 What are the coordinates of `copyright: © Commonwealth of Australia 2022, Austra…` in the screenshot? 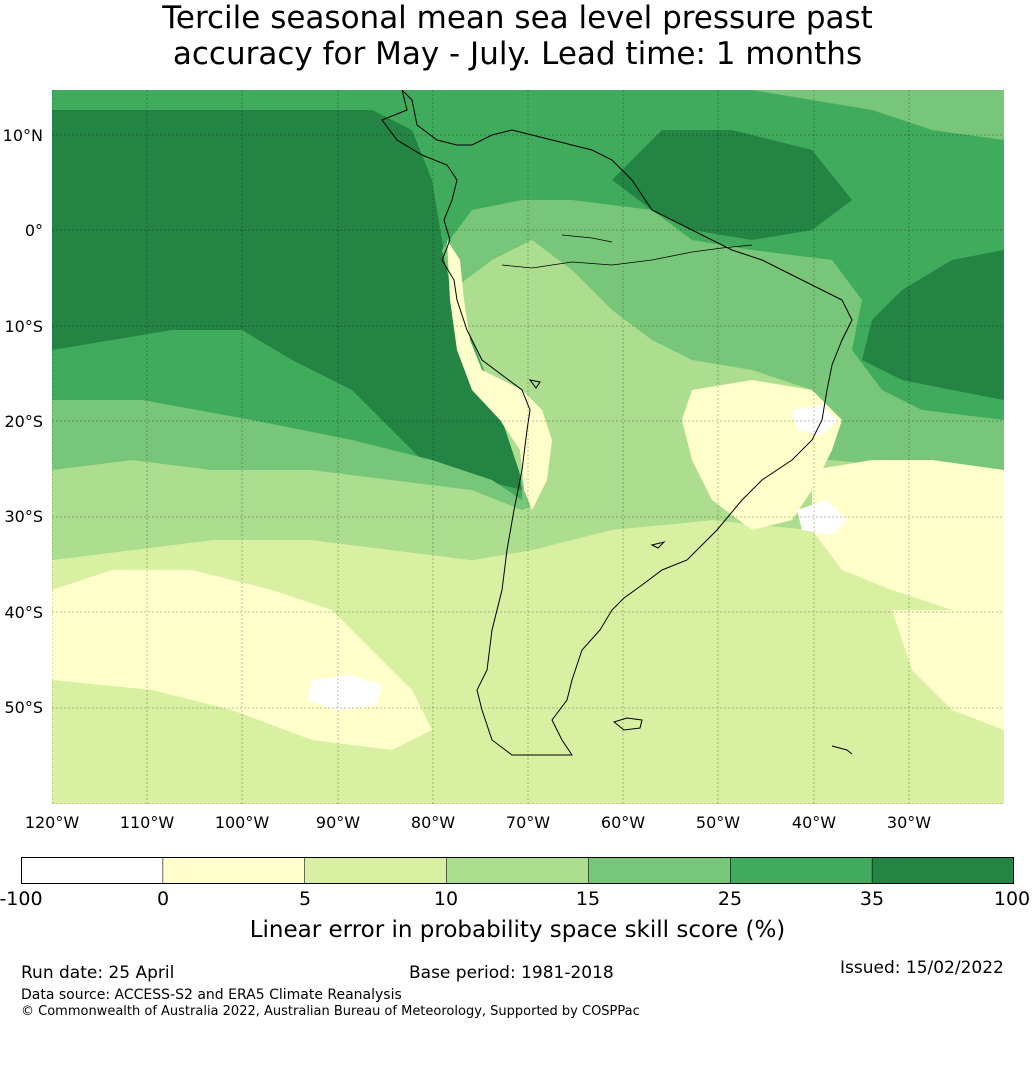 It's located at (330, 1011).